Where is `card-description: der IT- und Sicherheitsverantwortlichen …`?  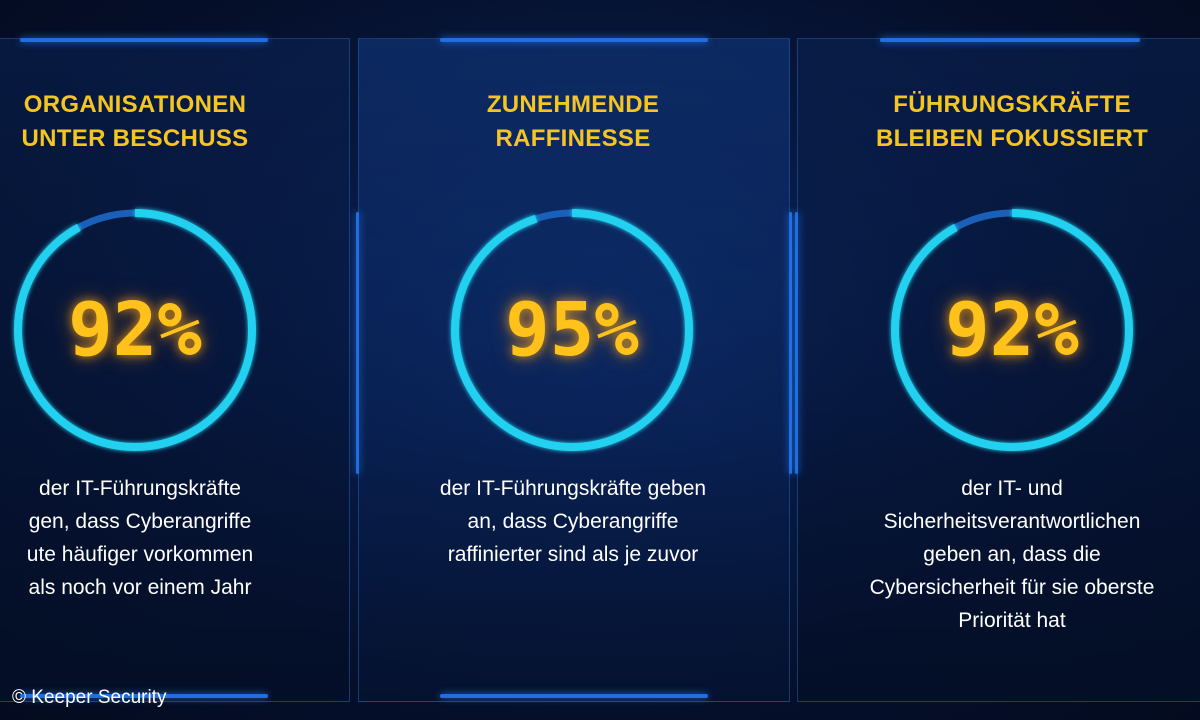
card-description: der IT- und Sicherheitsverantwortlichen … is located at coordinates (1012, 554).